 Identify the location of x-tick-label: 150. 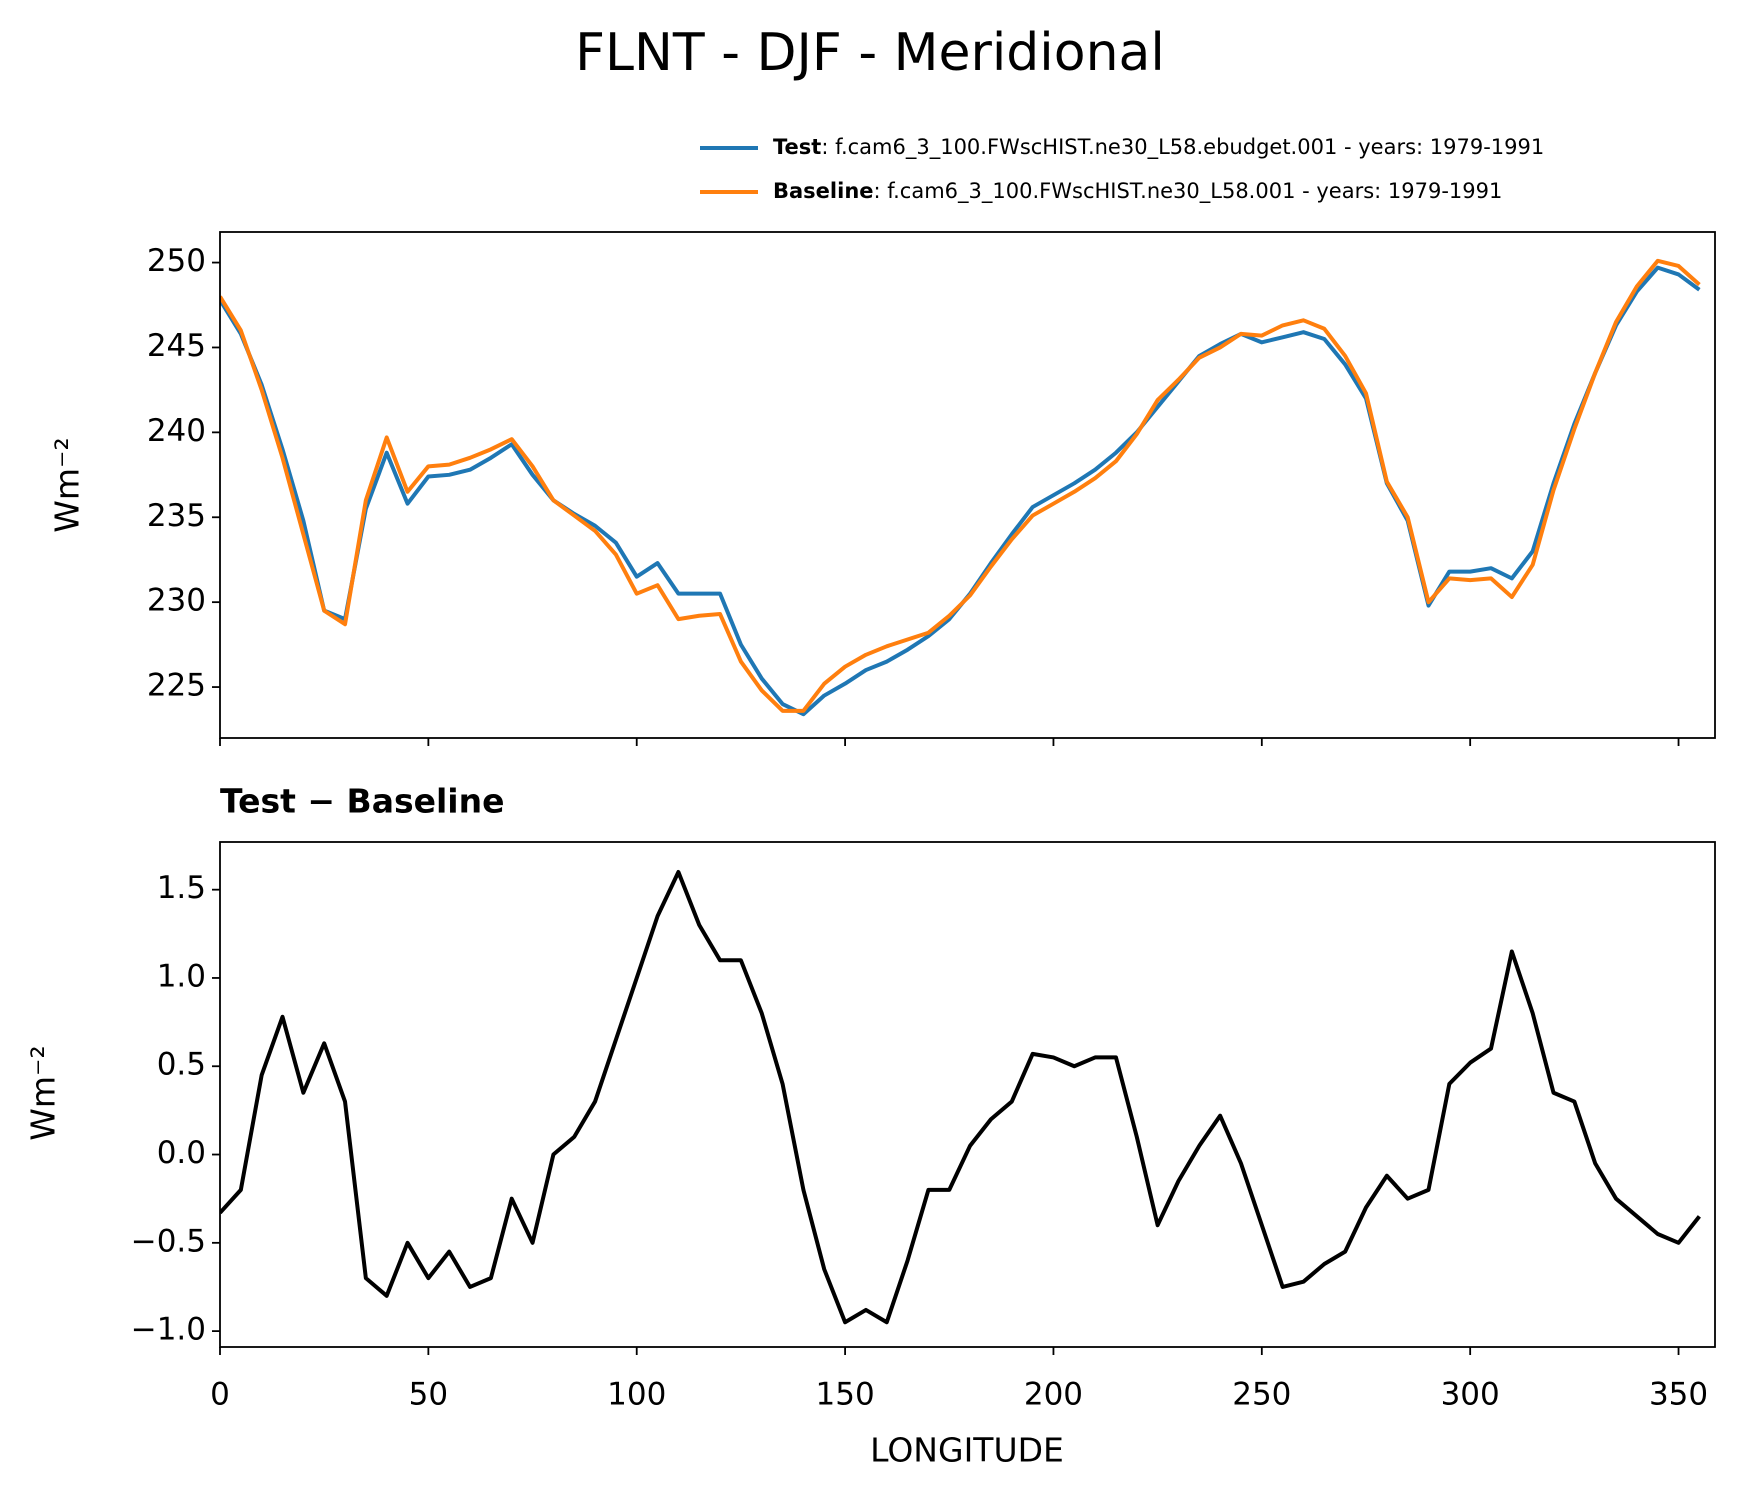
(845, 1395).